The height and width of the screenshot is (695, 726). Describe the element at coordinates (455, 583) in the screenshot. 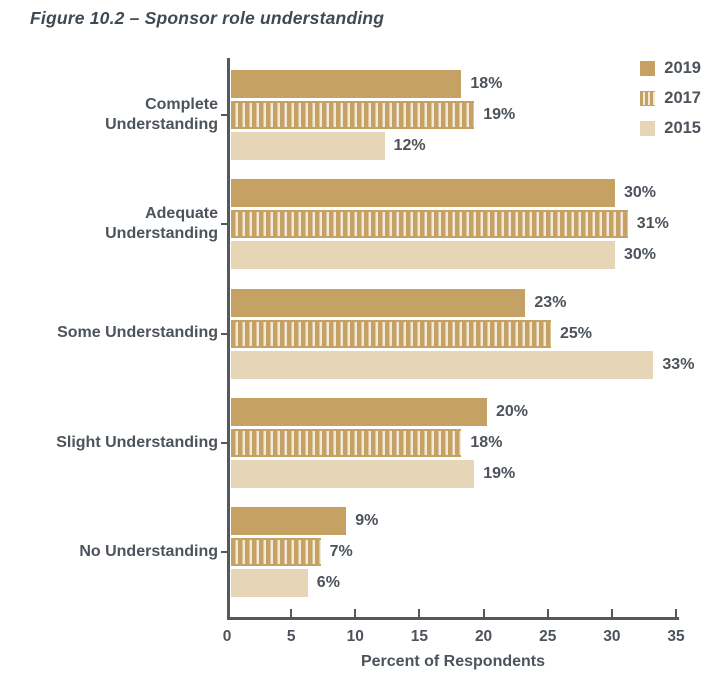

I see `bar-row: 6%` at that location.